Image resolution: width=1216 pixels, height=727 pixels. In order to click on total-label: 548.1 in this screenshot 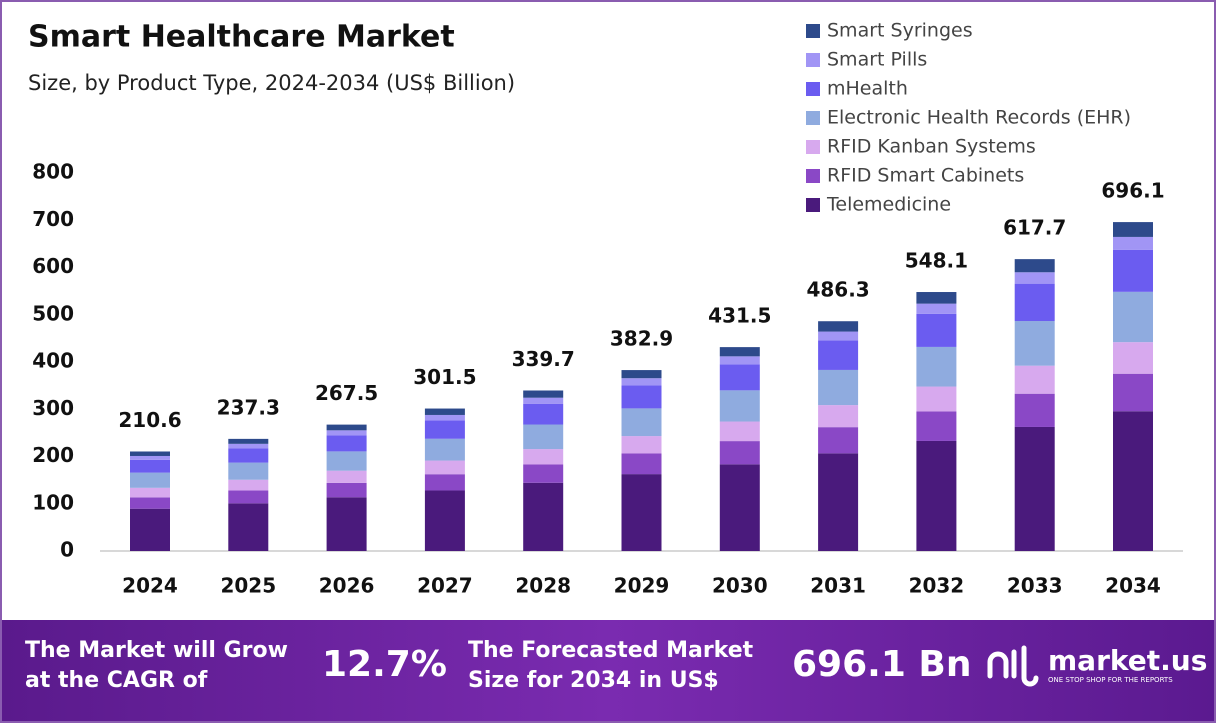, I will do `click(936, 261)`.